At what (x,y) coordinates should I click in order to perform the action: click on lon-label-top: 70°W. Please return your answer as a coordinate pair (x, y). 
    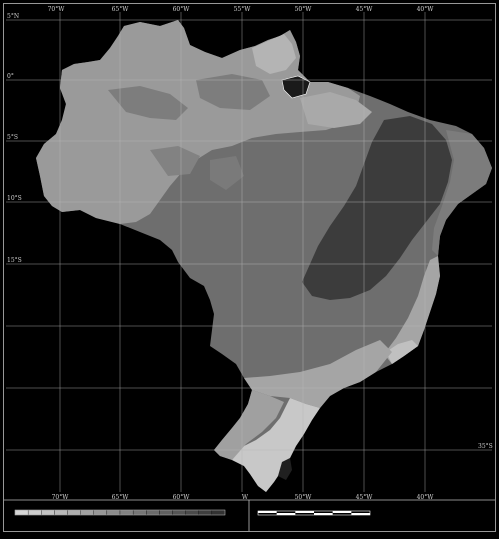
    Looking at the image, I should click on (57, 9).